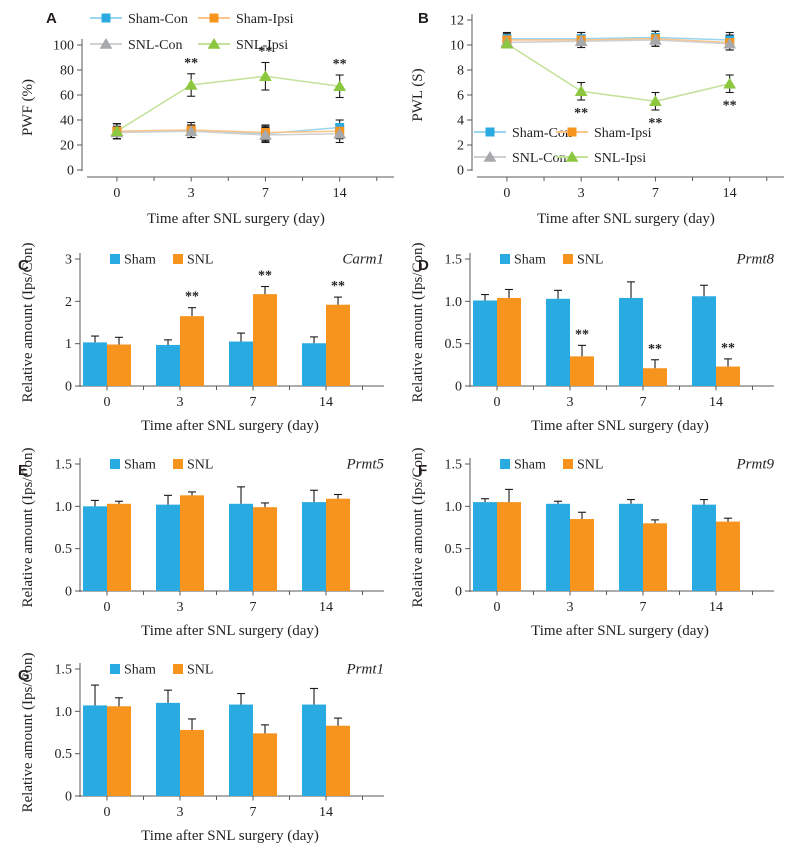 The image size is (797, 848). What do you see at coordinates (28, 323) in the screenshot?
I see `y-axis-label: Relative amount (Ips/Con)` at bounding box center [28, 323].